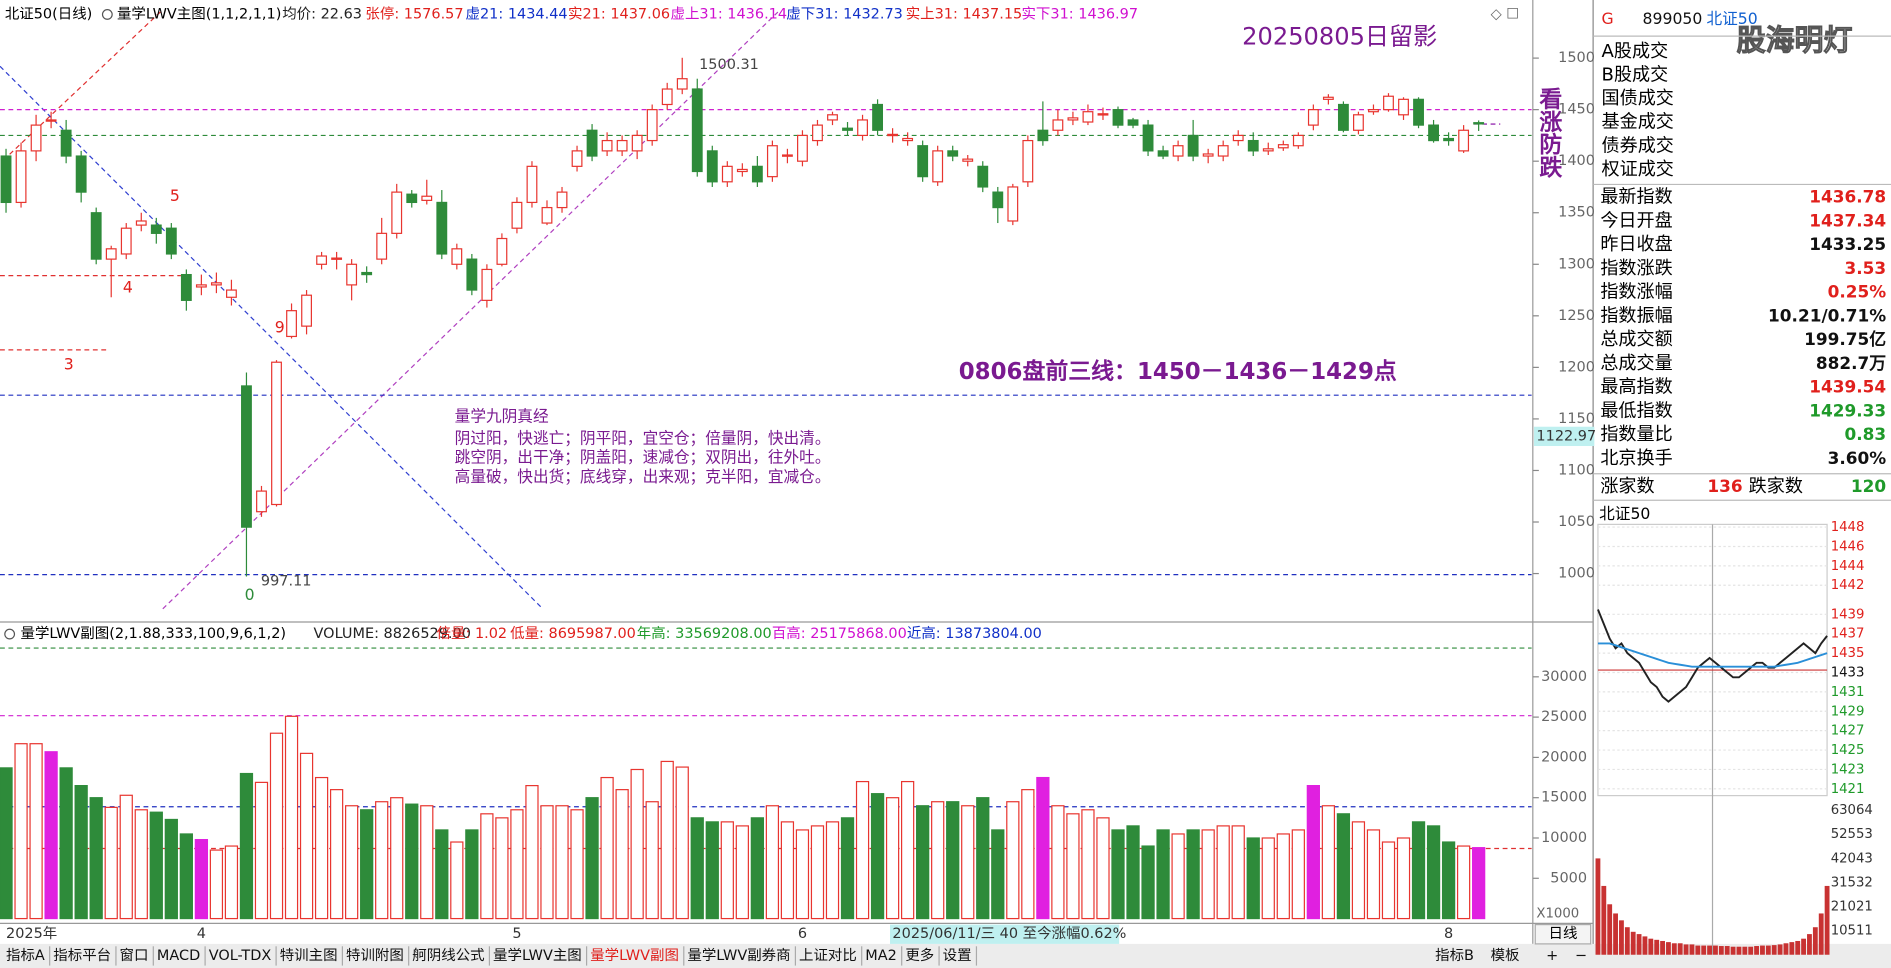 The image size is (1891, 968). What do you see at coordinates (240, 956) in the screenshot?
I see `tab: VOL-TDX` at bounding box center [240, 956].